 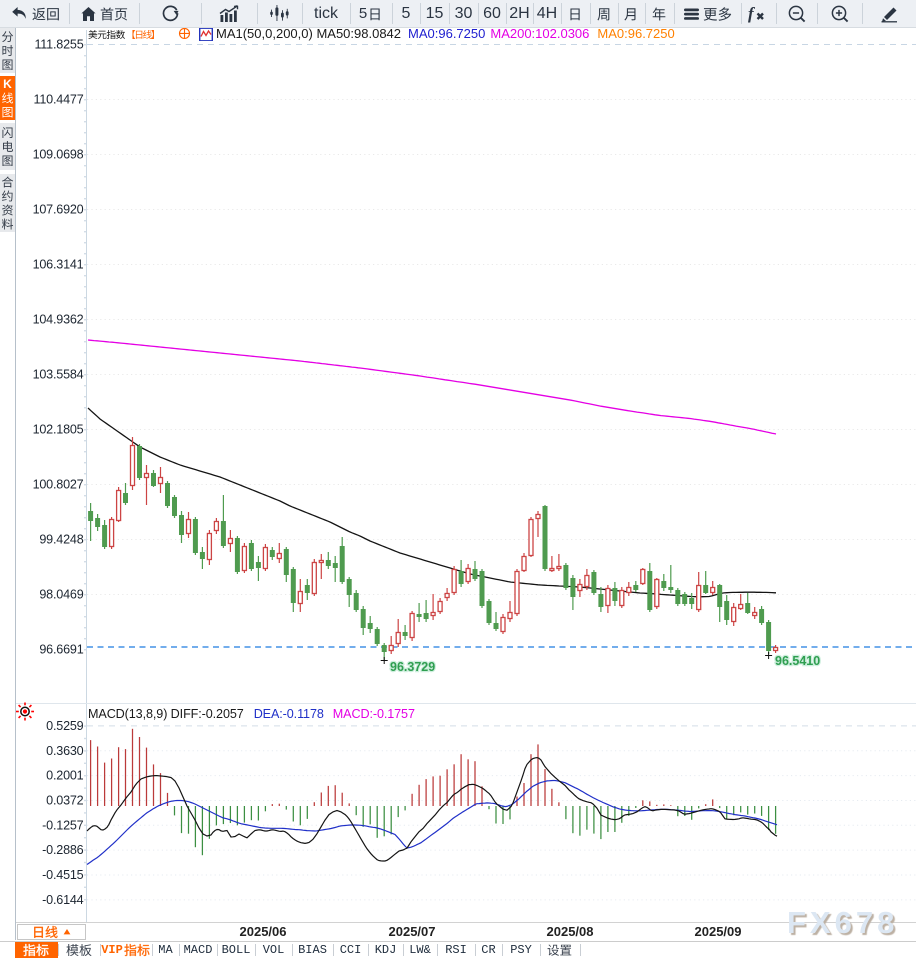 What do you see at coordinates (63, 850) in the screenshot?
I see `svg-text: -0.2886` at bounding box center [63, 850].